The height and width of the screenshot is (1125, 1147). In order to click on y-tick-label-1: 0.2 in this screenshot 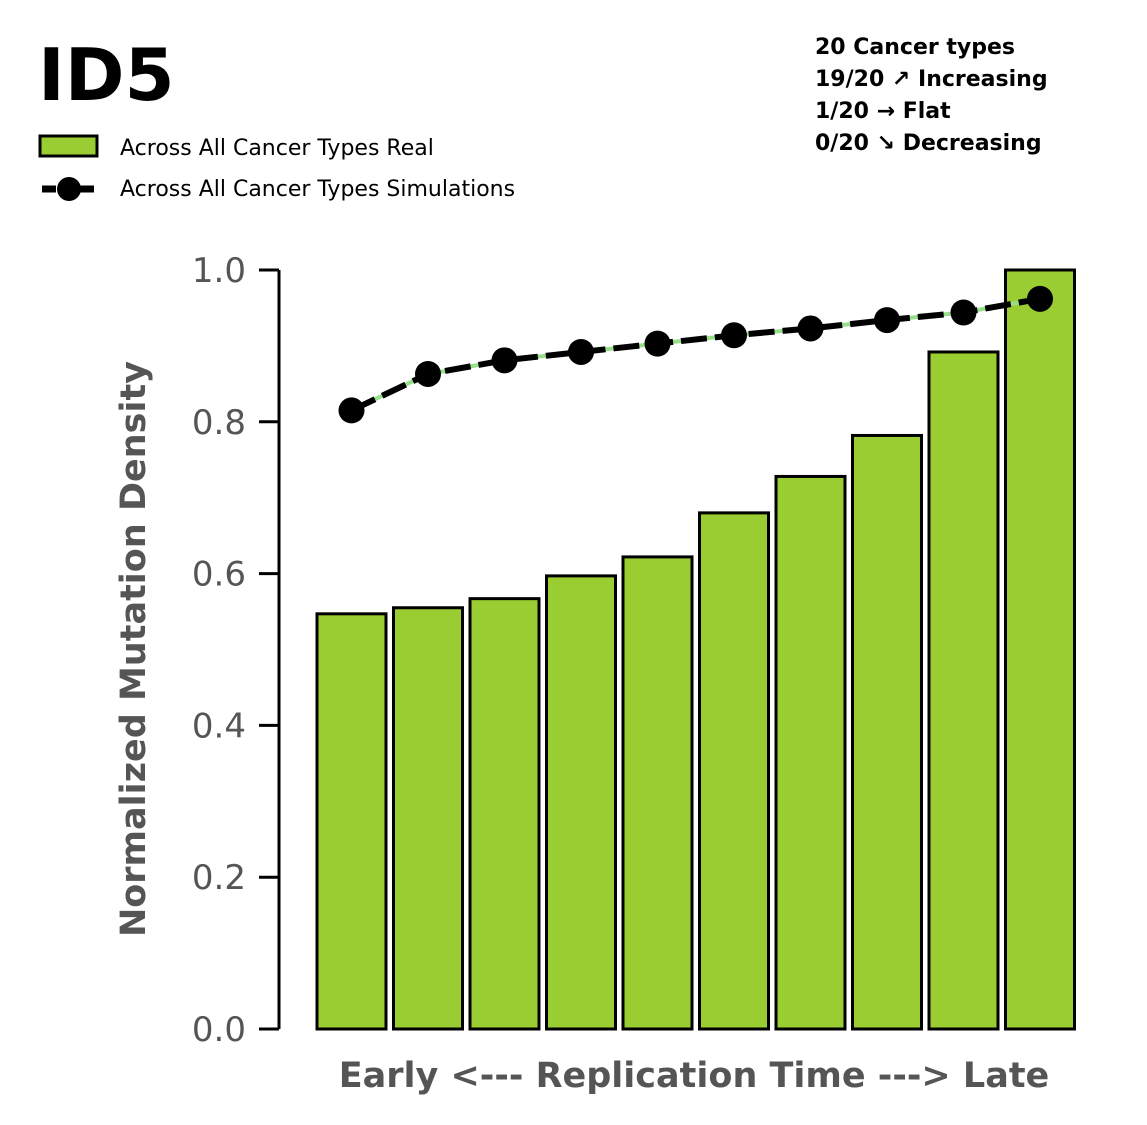, I will do `click(219, 878)`.